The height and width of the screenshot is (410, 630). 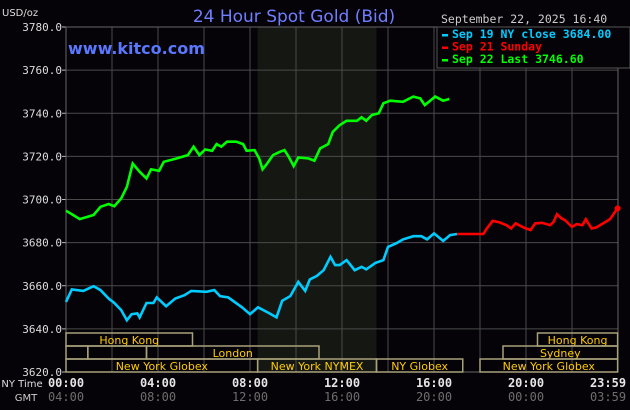 I want to click on last-point-marker, so click(x=617, y=208).